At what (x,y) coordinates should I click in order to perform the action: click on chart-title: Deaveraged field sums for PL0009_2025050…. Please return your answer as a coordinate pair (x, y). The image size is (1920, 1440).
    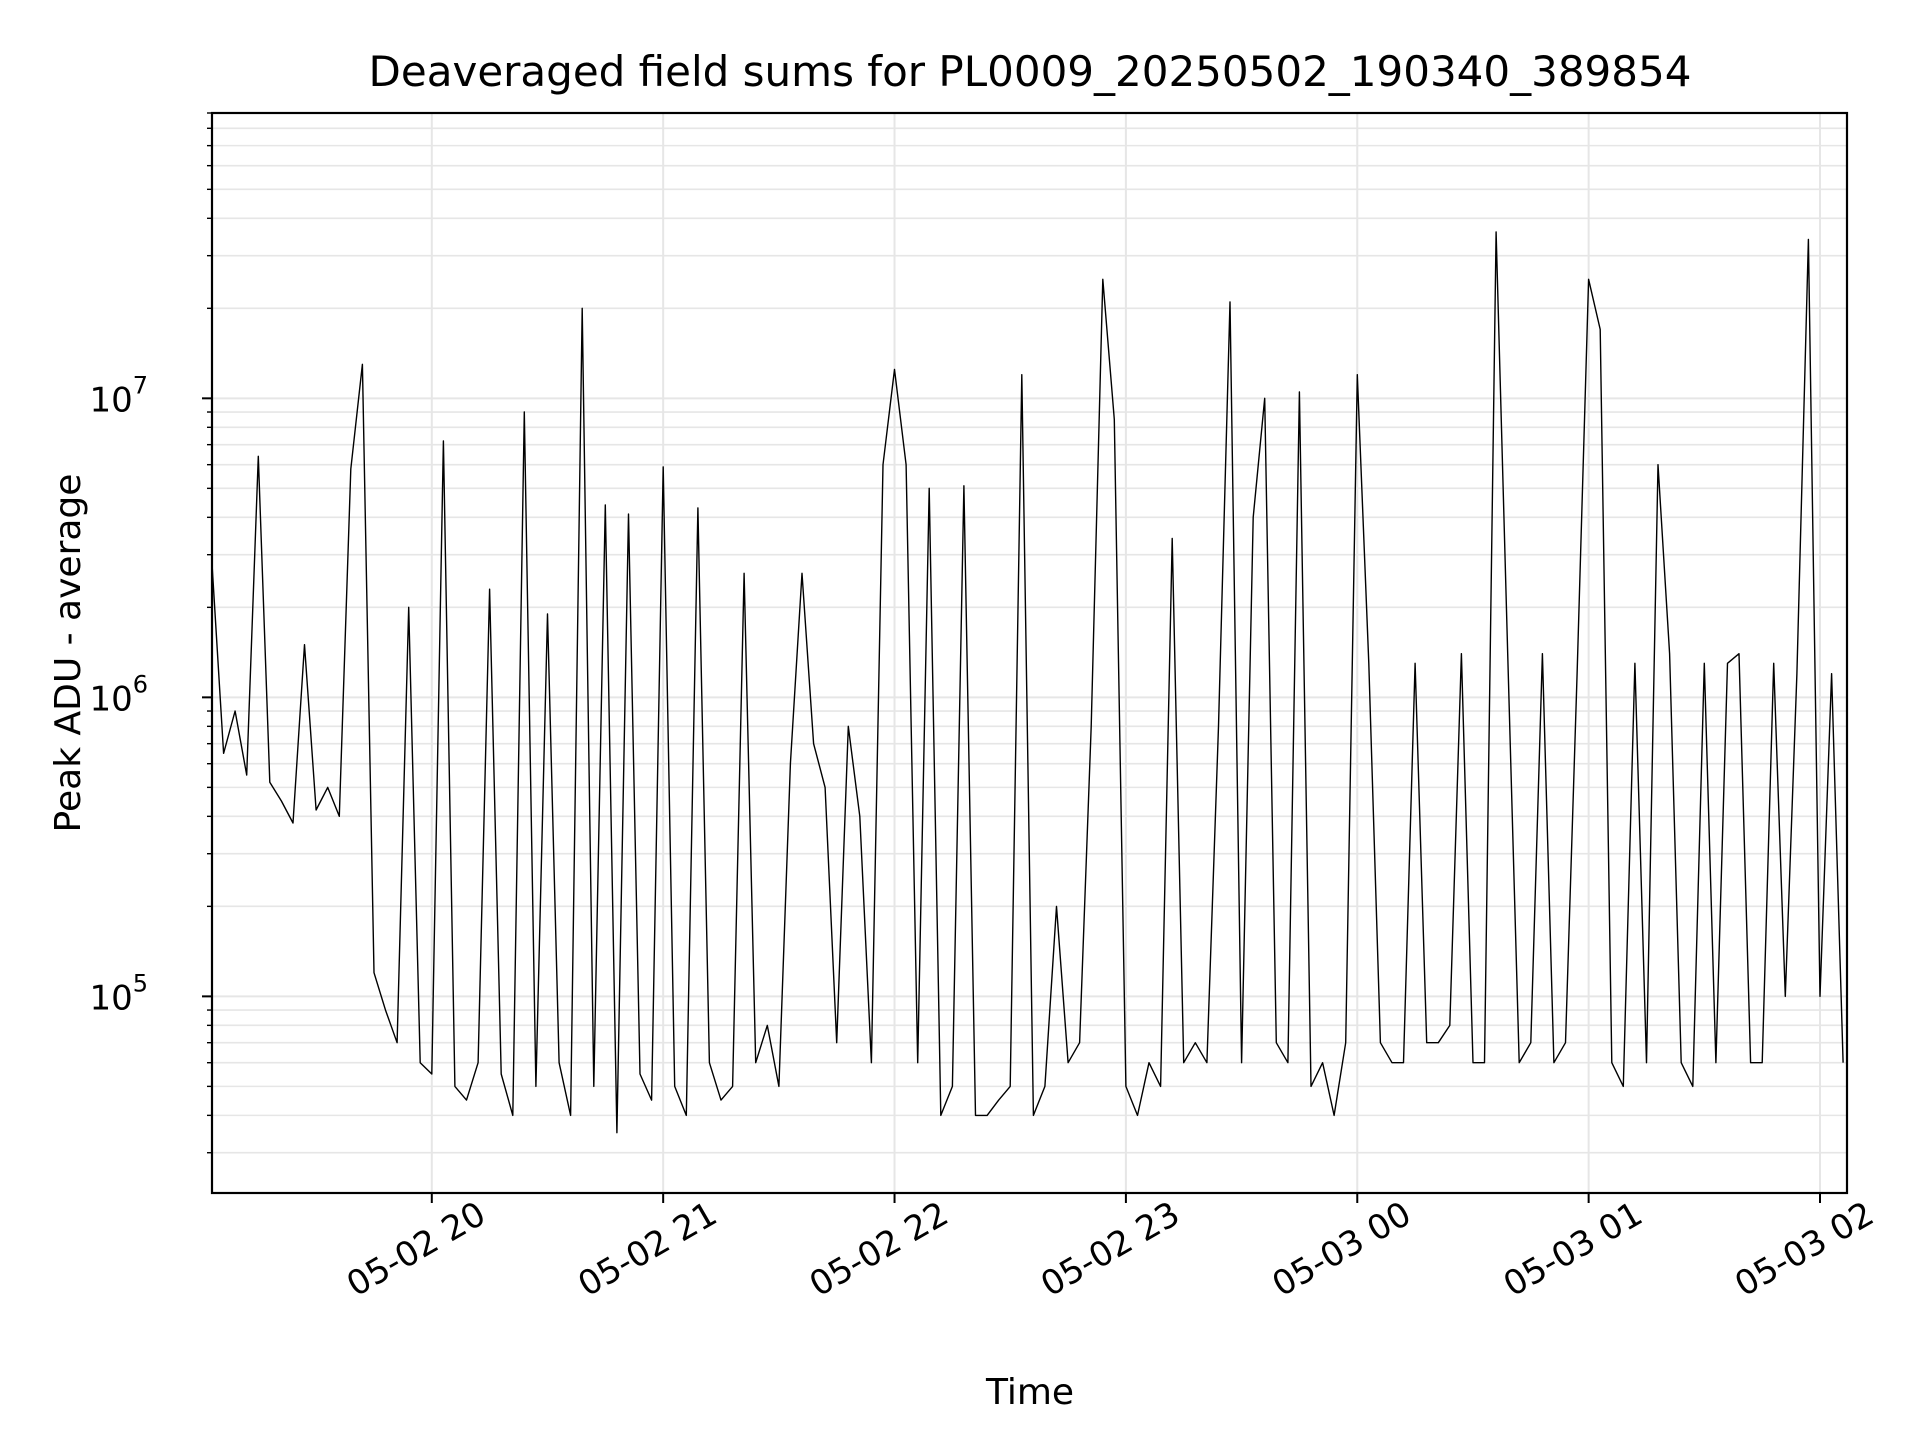
    Looking at the image, I should click on (1030, 71).